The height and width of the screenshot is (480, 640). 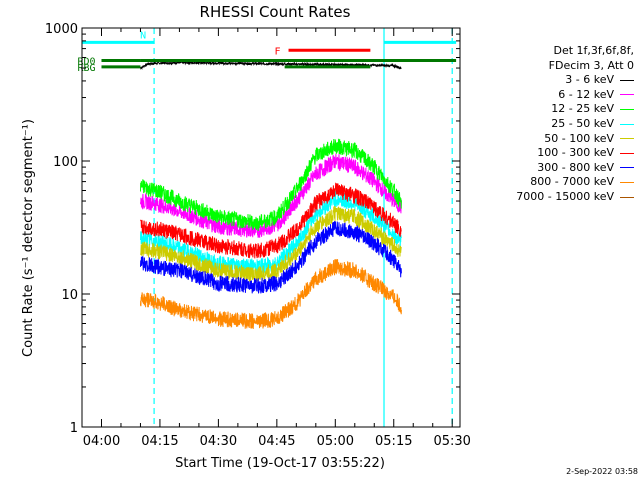 What do you see at coordinates (278, 51) in the screenshot?
I see `flag-label: F` at bounding box center [278, 51].